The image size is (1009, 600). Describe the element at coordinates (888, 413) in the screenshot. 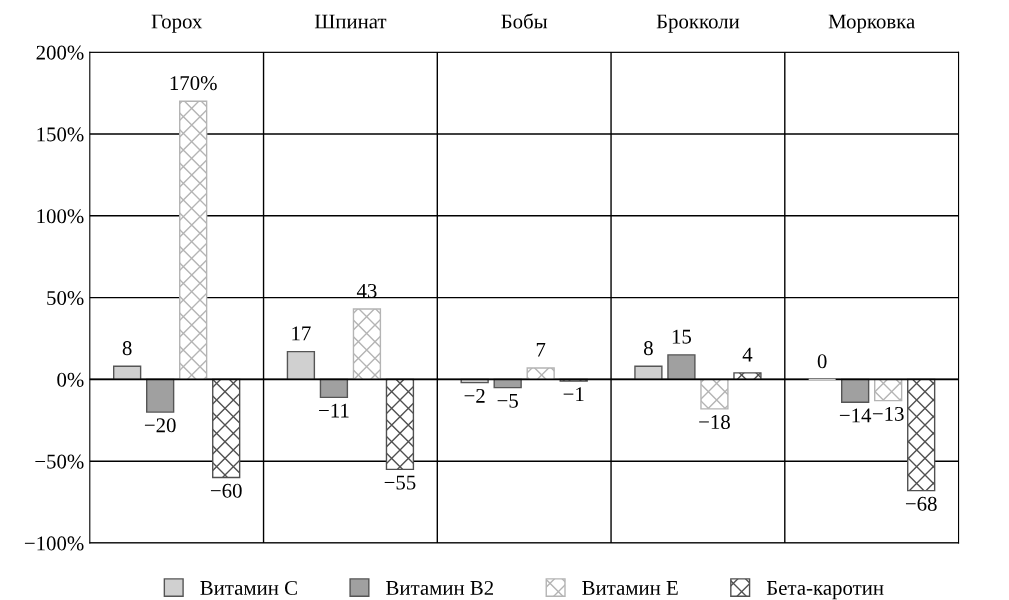

I see `data-label: −13` at that location.